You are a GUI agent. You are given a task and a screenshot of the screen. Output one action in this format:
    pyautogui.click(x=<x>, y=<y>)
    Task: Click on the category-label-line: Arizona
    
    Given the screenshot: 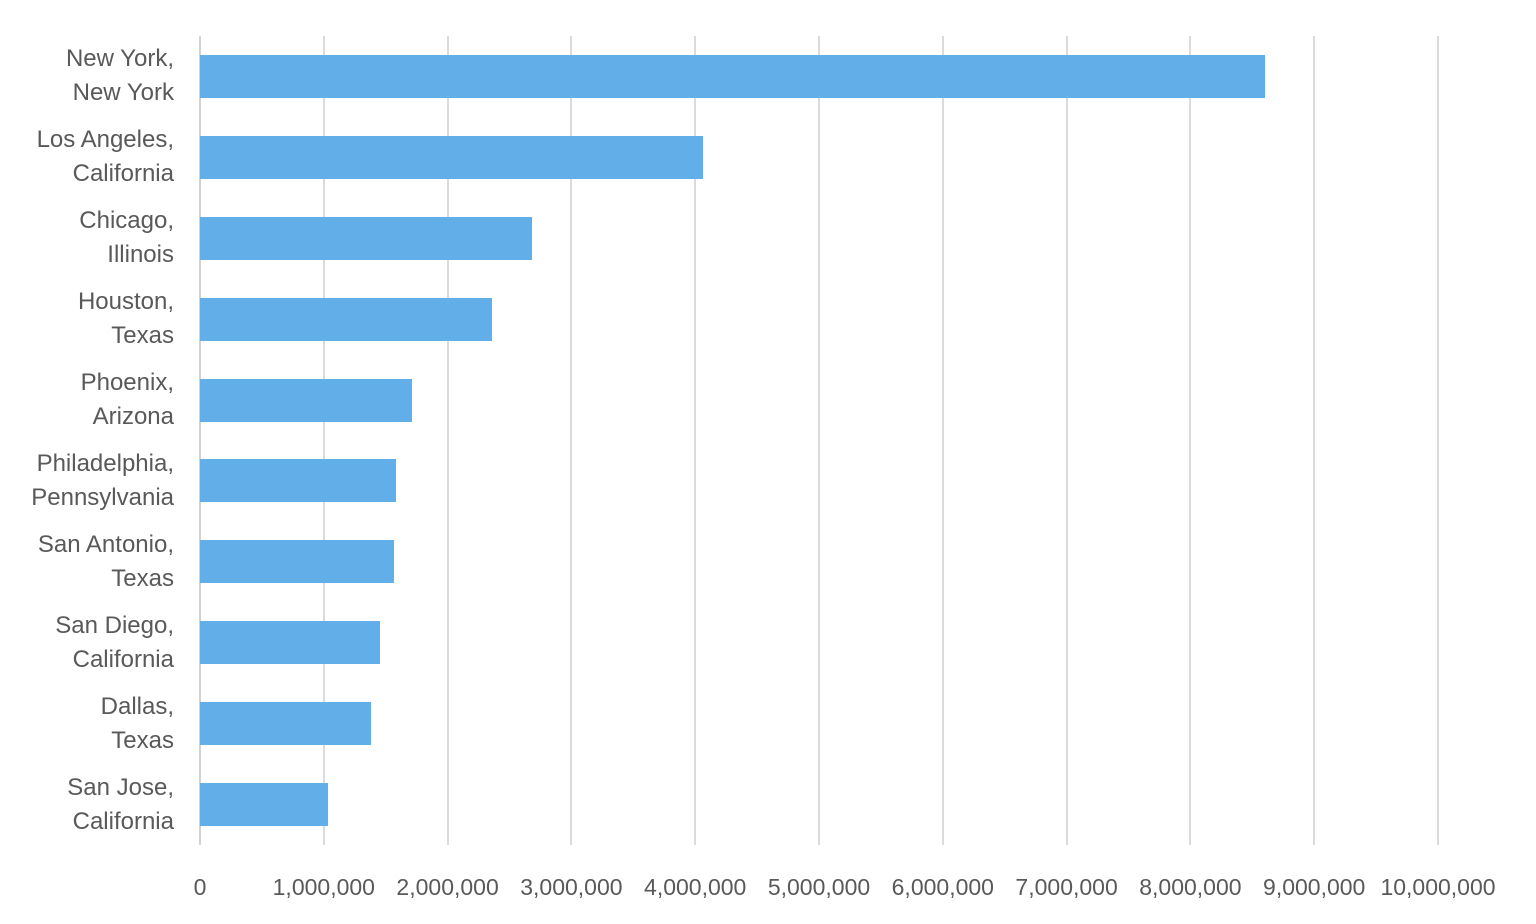 What is the action you would take?
    pyautogui.click(x=133, y=417)
    